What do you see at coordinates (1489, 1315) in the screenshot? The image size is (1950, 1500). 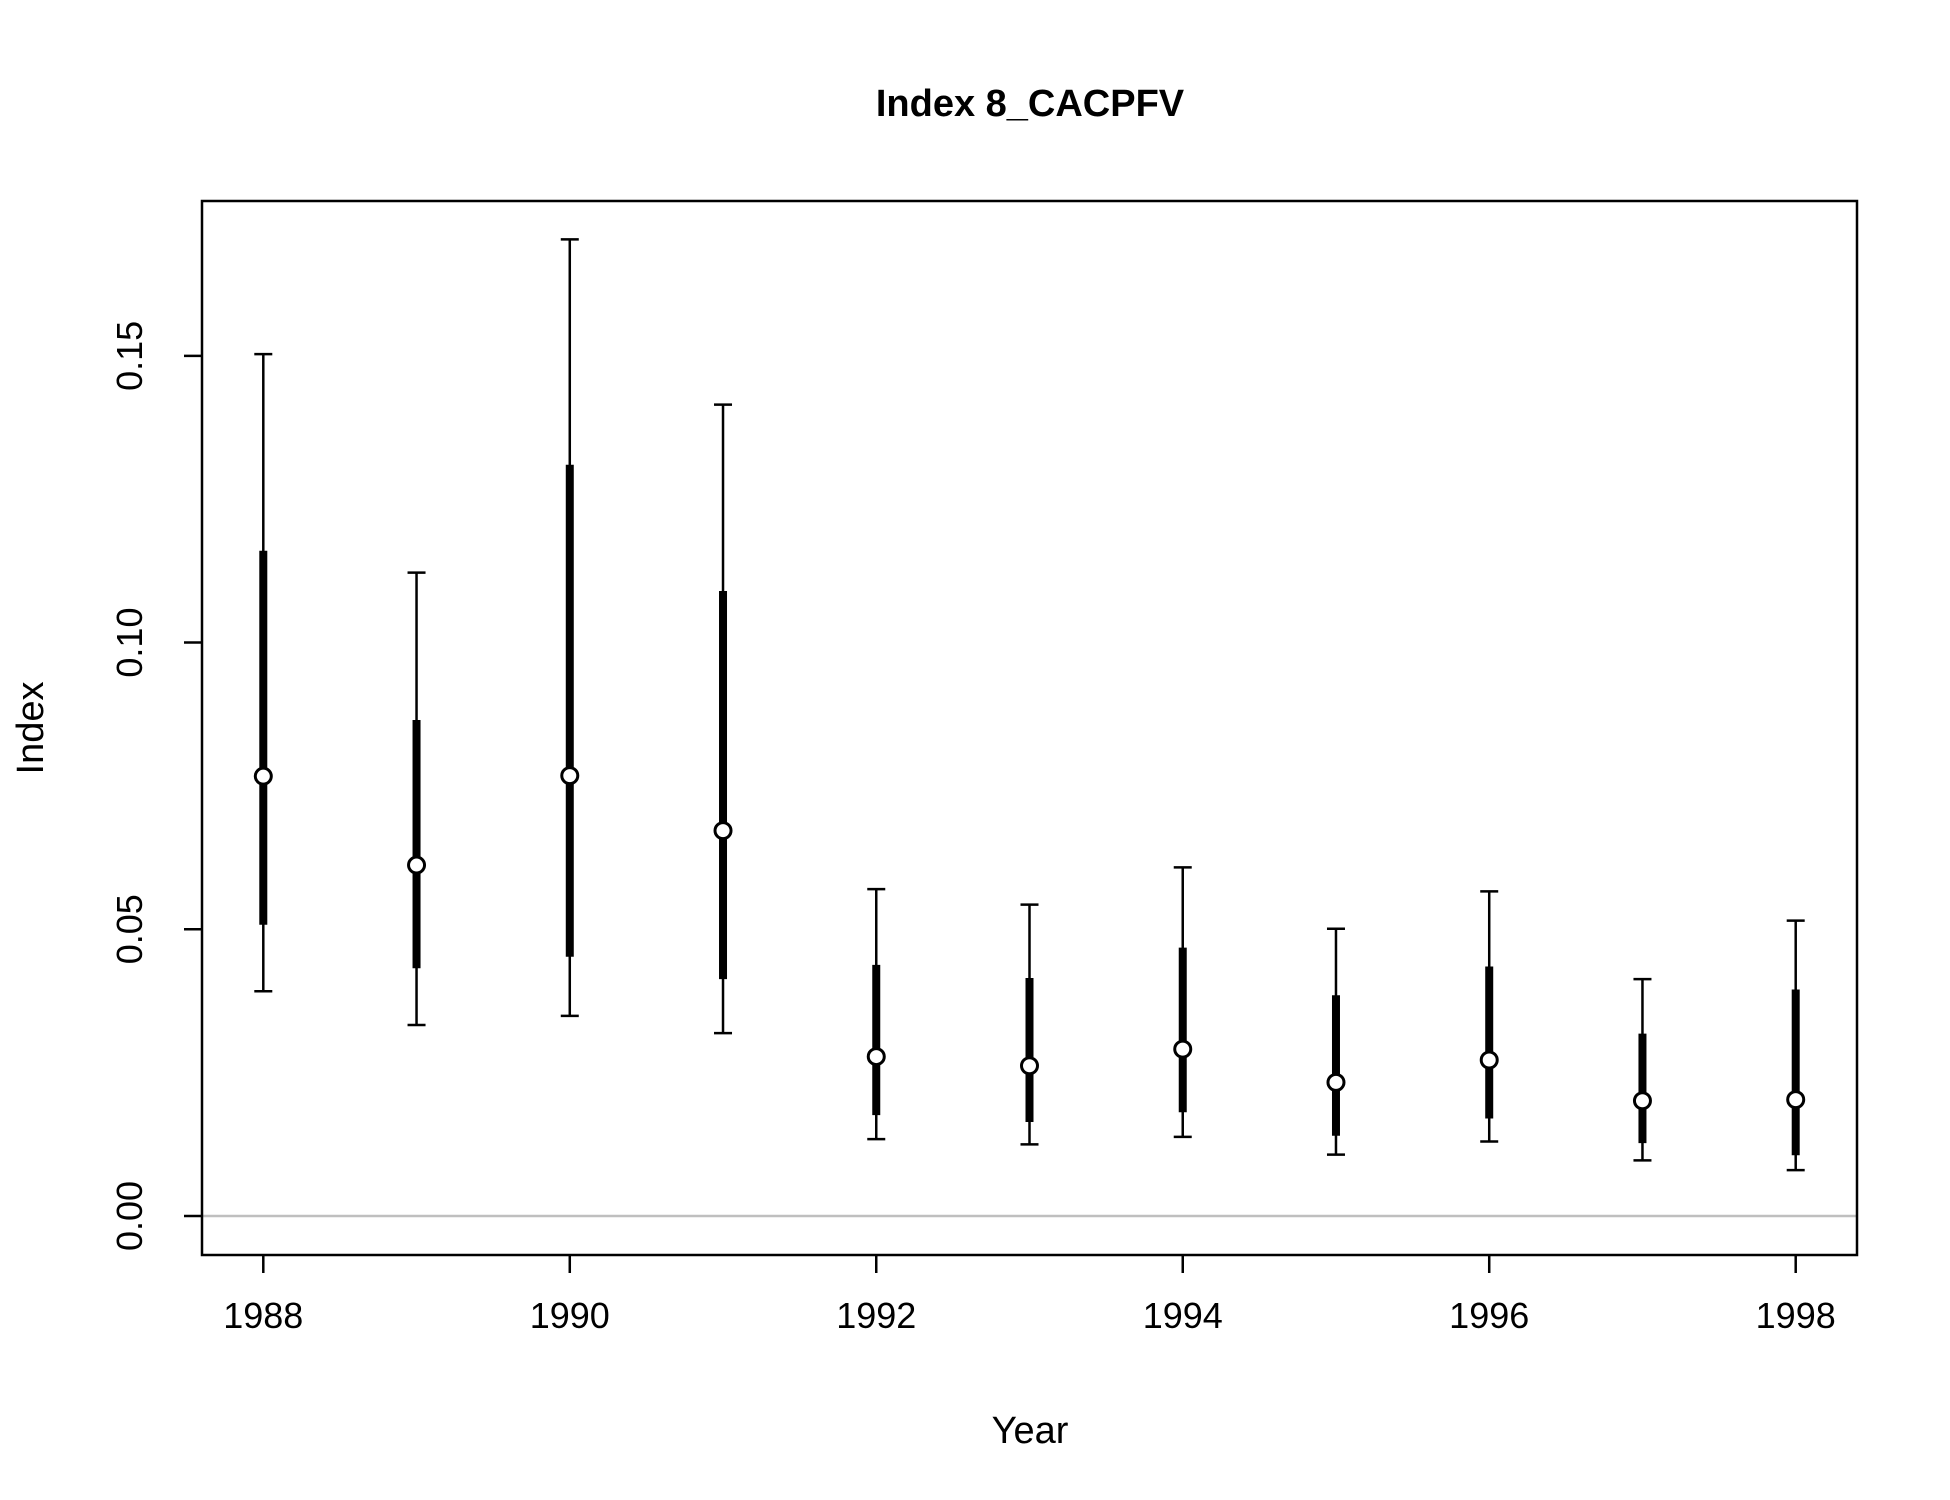 I see `x-tick-label: 1996` at bounding box center [1489, 1315].